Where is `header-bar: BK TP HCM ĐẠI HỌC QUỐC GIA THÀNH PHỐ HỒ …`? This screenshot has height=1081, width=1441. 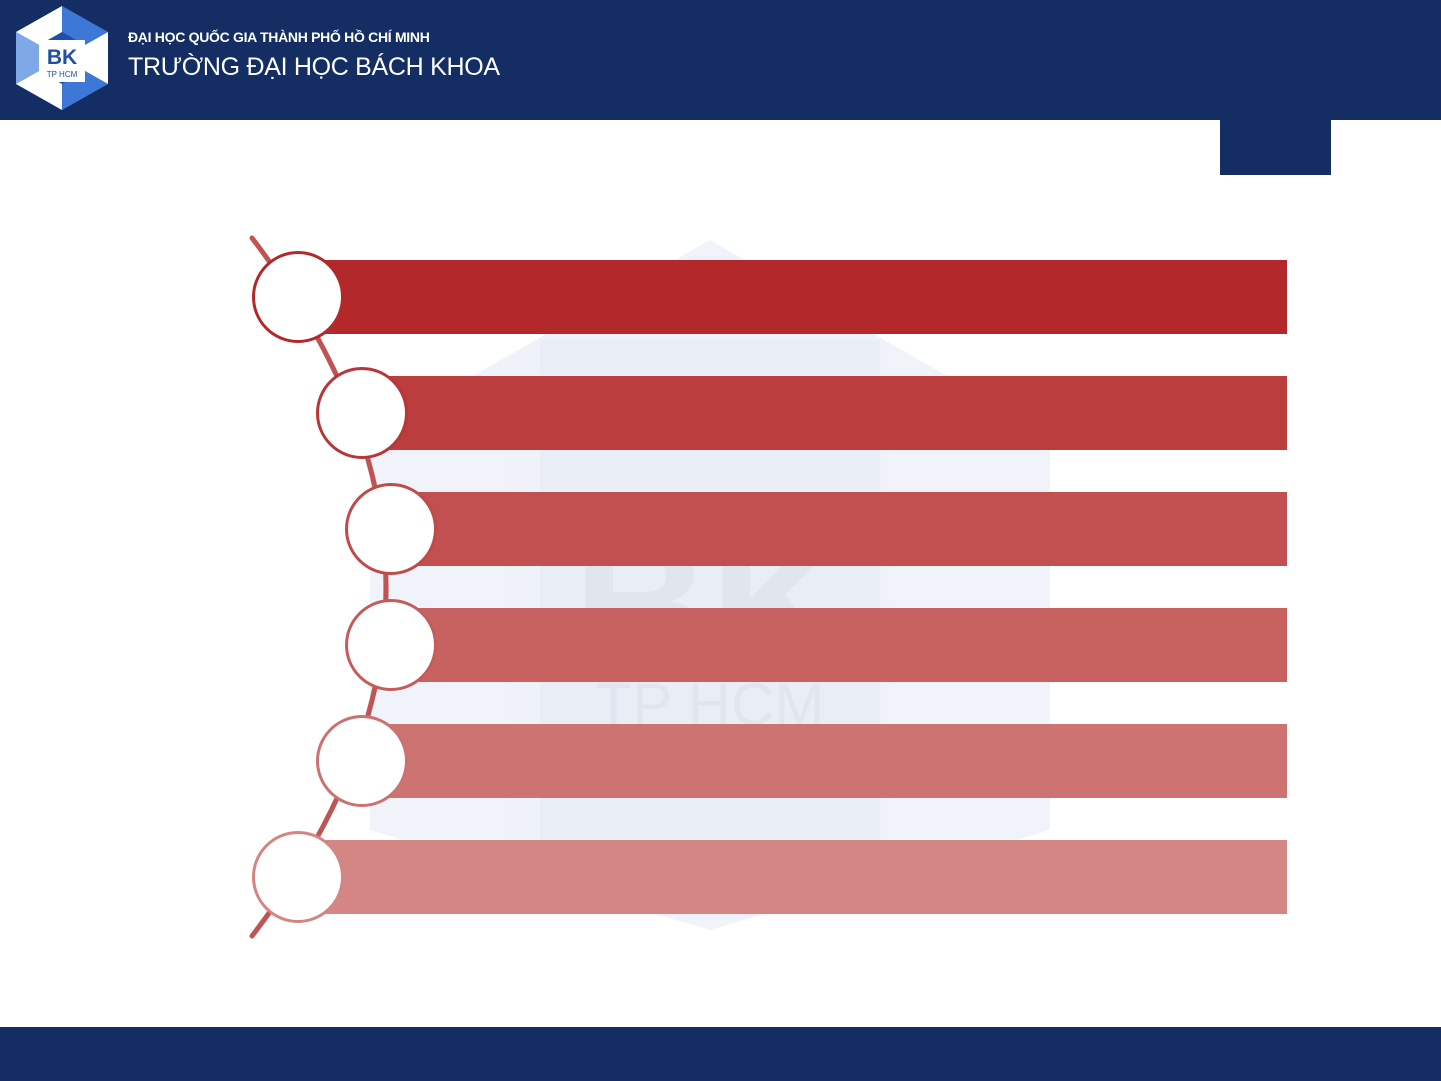
header-bar: BK TP HCM ĐẠI HỌC QUỐC GIA THÀNH PHỐ HỒ … is located at coordinates (720, 60).